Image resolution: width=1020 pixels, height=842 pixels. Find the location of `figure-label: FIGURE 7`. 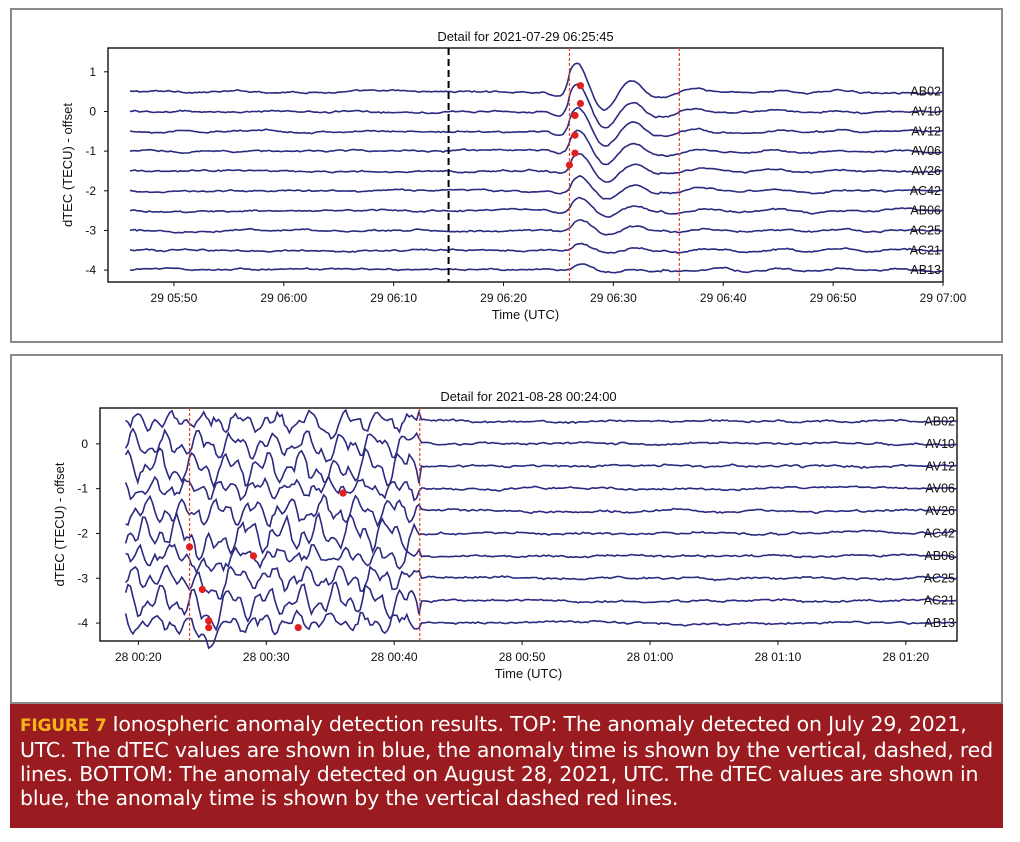

figure-label: FIGURE 7 is located at coordinates (63, 726).